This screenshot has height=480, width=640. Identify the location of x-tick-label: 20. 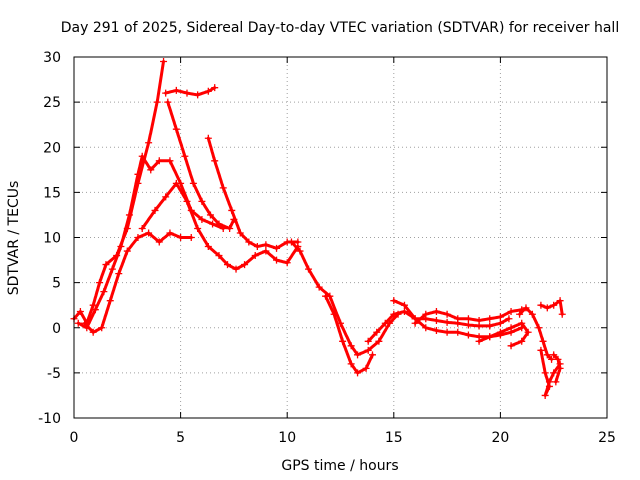
(500, 438).